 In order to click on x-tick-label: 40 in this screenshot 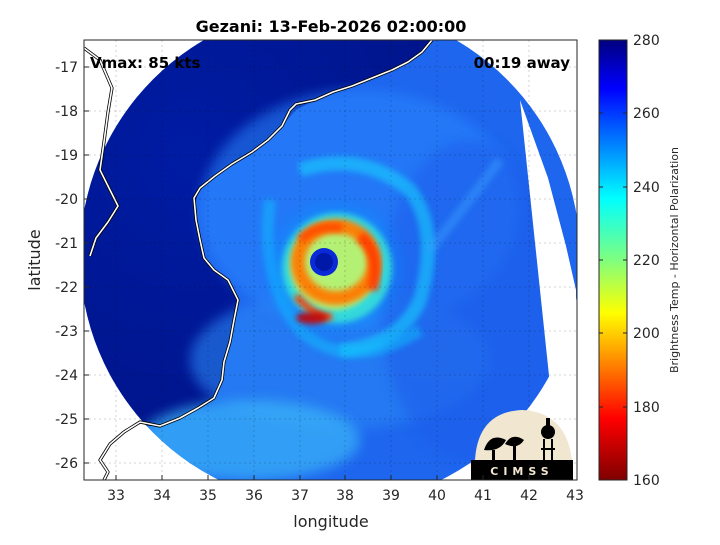, I will do `click(437, 496)`.